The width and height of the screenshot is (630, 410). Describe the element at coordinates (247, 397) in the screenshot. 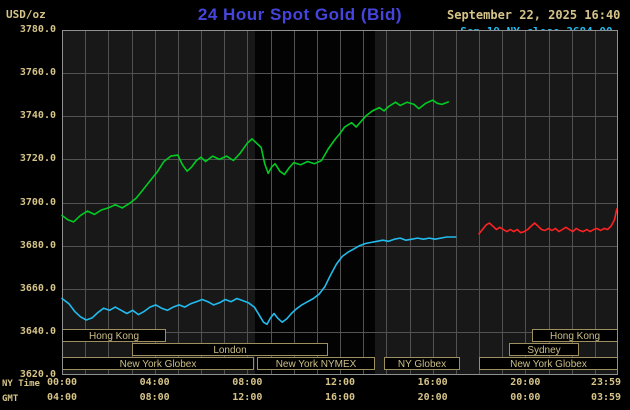

I see `gmt-tick-label: 12:00` at that location.